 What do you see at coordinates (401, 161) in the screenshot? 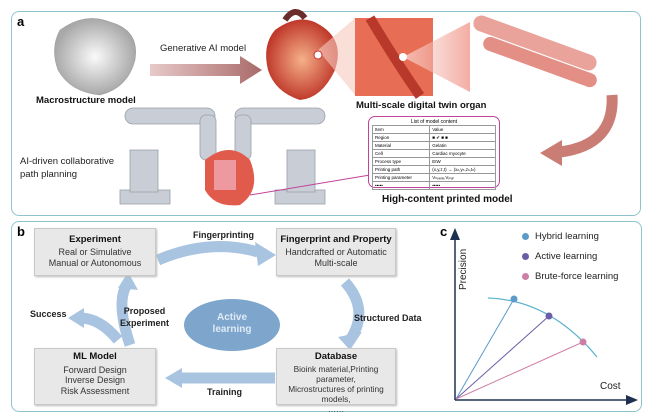
I see `table-cell: Process type` at bounding box center [401, 161].